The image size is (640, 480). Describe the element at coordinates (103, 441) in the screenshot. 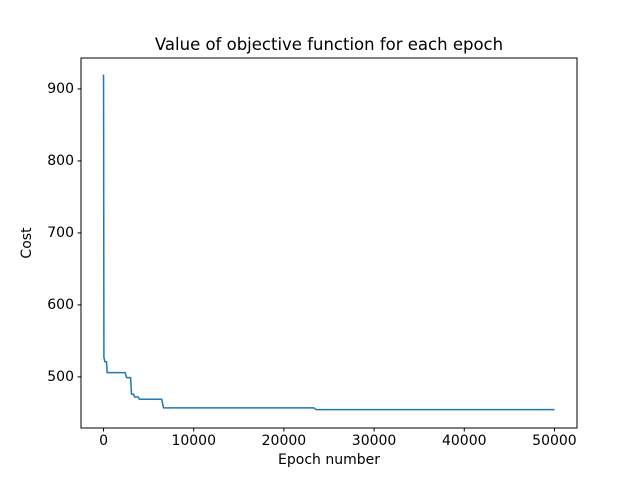

I see `x-tick-label: 0` at that location.